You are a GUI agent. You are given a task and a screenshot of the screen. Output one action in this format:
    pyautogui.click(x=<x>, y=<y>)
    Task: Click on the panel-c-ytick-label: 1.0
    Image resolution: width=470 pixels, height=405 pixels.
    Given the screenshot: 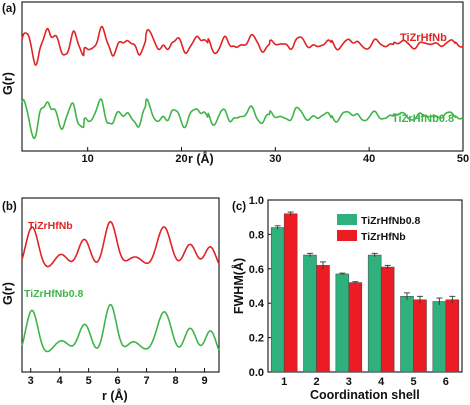 What is the action you would take?
    pyautogui.click(x=256, y=201)
    